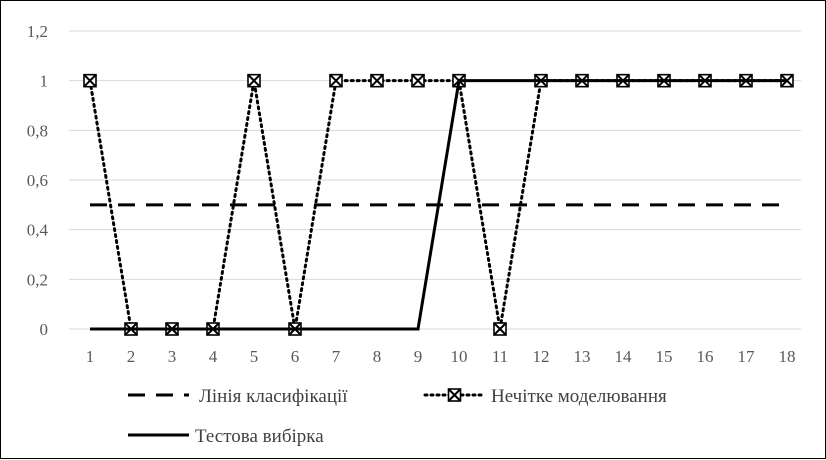  What do you see at coordinates (44, 329) in the screenshot?
I see `y-tick-label: 0` at bounding box center [44, 329].